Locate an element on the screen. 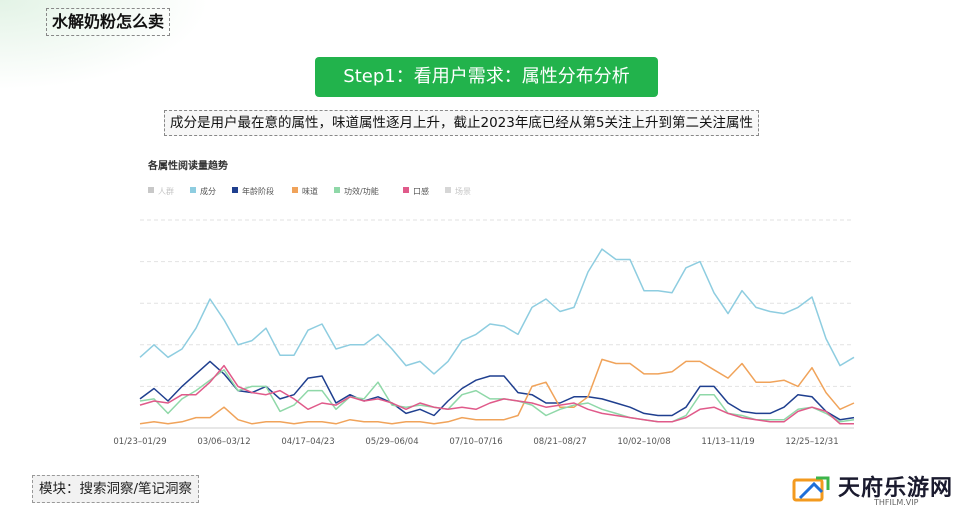  x-tick-label: 01/23–01/29 is located at coordinates (139, 442).